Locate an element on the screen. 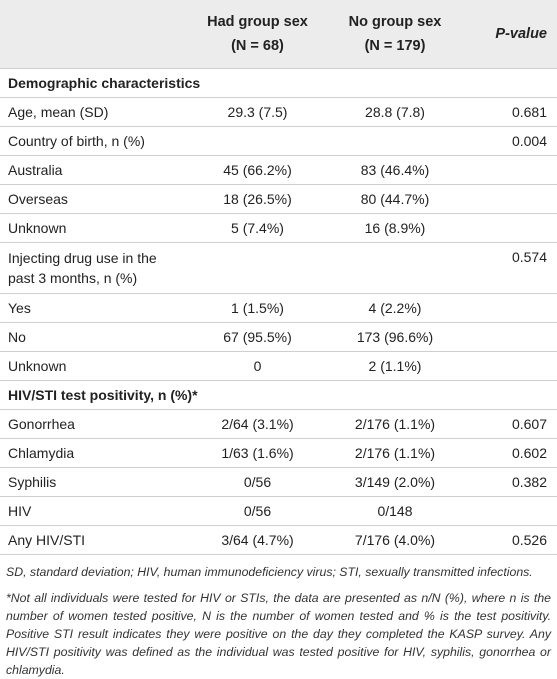 The width and height of the screenshot is (557, 679). table-row: Syphilis 0/56 3/149 (2.0%) 0.382 is located at coordinates (278, 482).